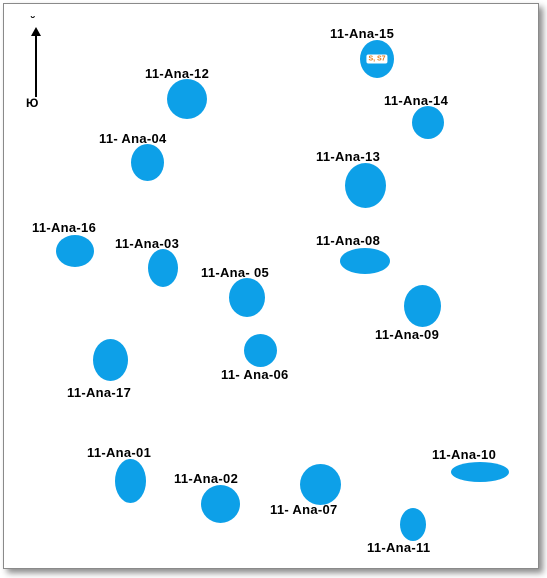  What do you see at coordinates (119, 452) in the screenshot?
I see `site-label-ana-01: 11-Ana-01` at bounding box center [119, 452].